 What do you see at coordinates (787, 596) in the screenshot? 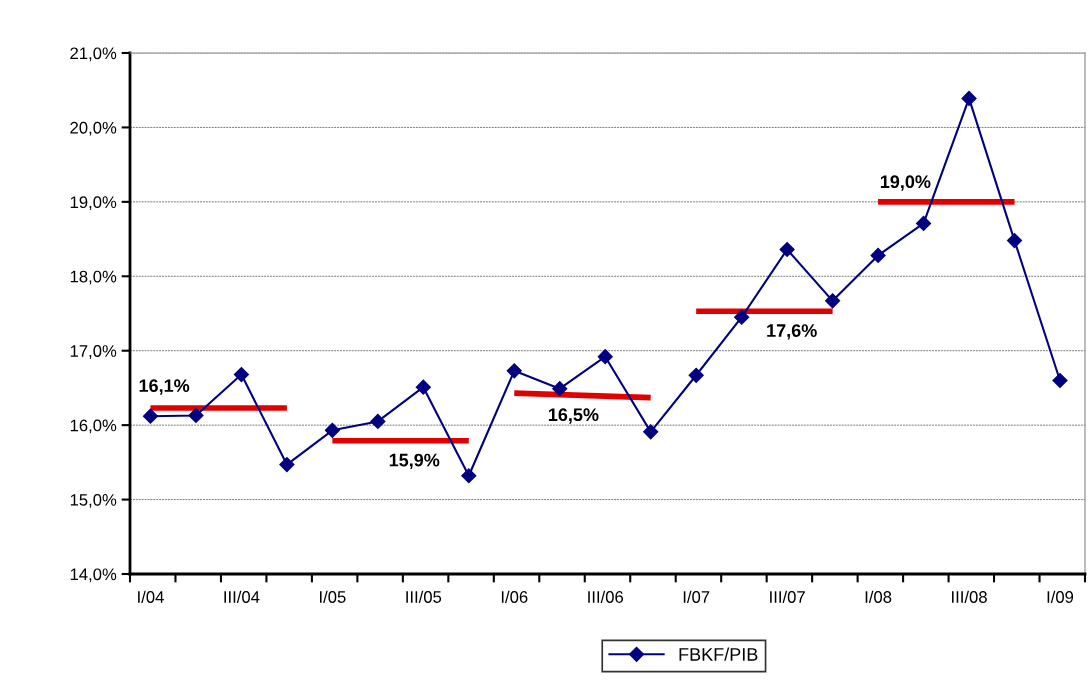
I see `x-tick-label: III/07` at bounding box center [787, 596].